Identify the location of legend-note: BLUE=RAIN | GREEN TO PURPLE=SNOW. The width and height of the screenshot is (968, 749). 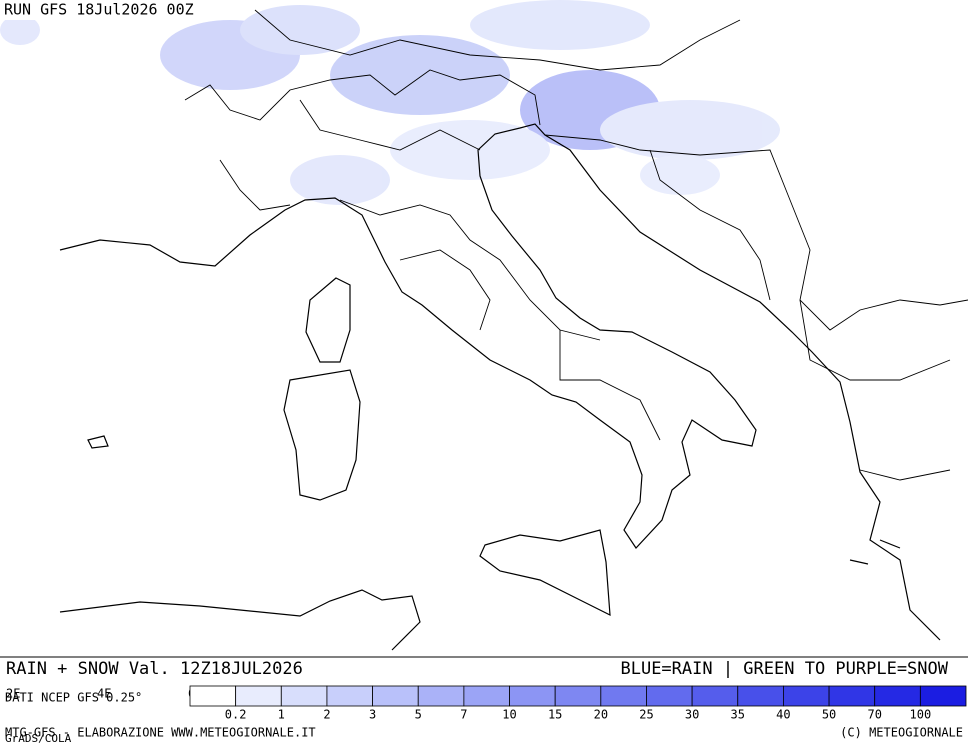
(784, 669).